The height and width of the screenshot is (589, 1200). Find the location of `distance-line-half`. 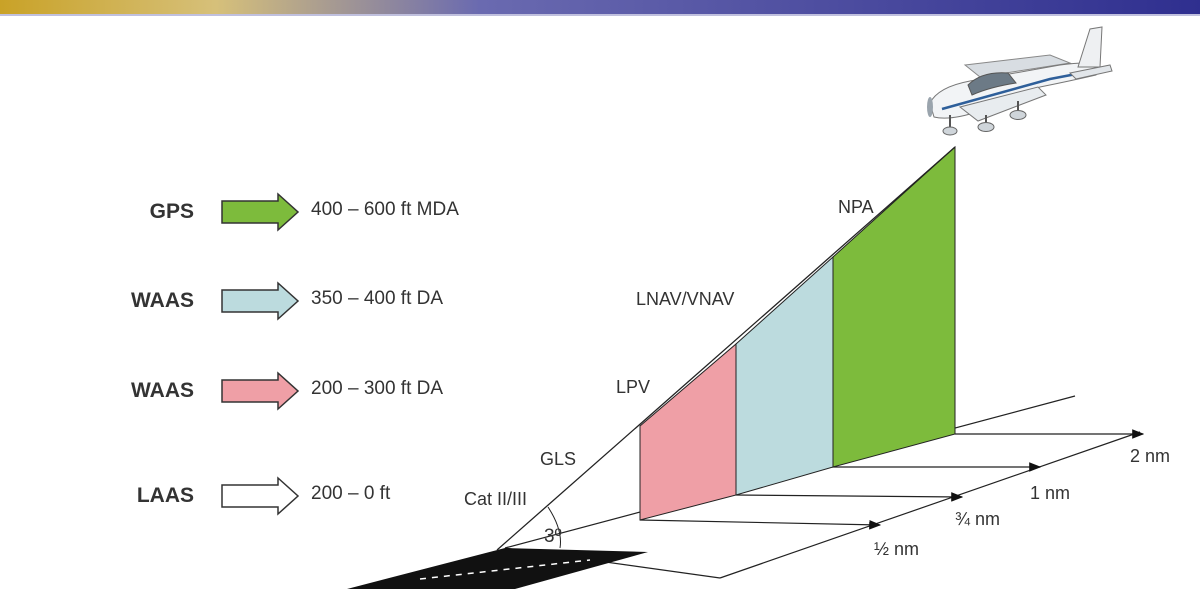

distance-line-half is located at coordinates (760, 524).